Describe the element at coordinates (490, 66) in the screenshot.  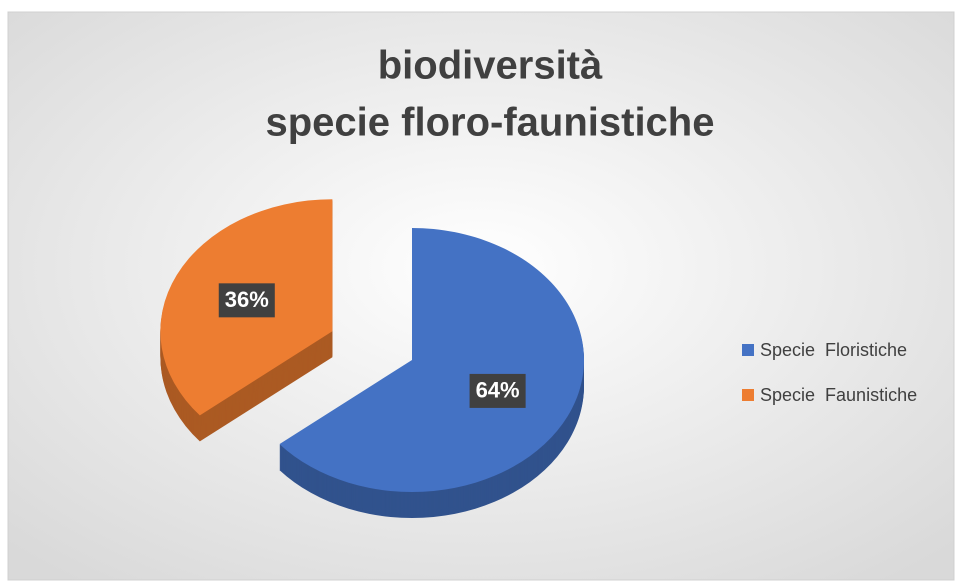
I see `chart-title: biodiversità` at that location.